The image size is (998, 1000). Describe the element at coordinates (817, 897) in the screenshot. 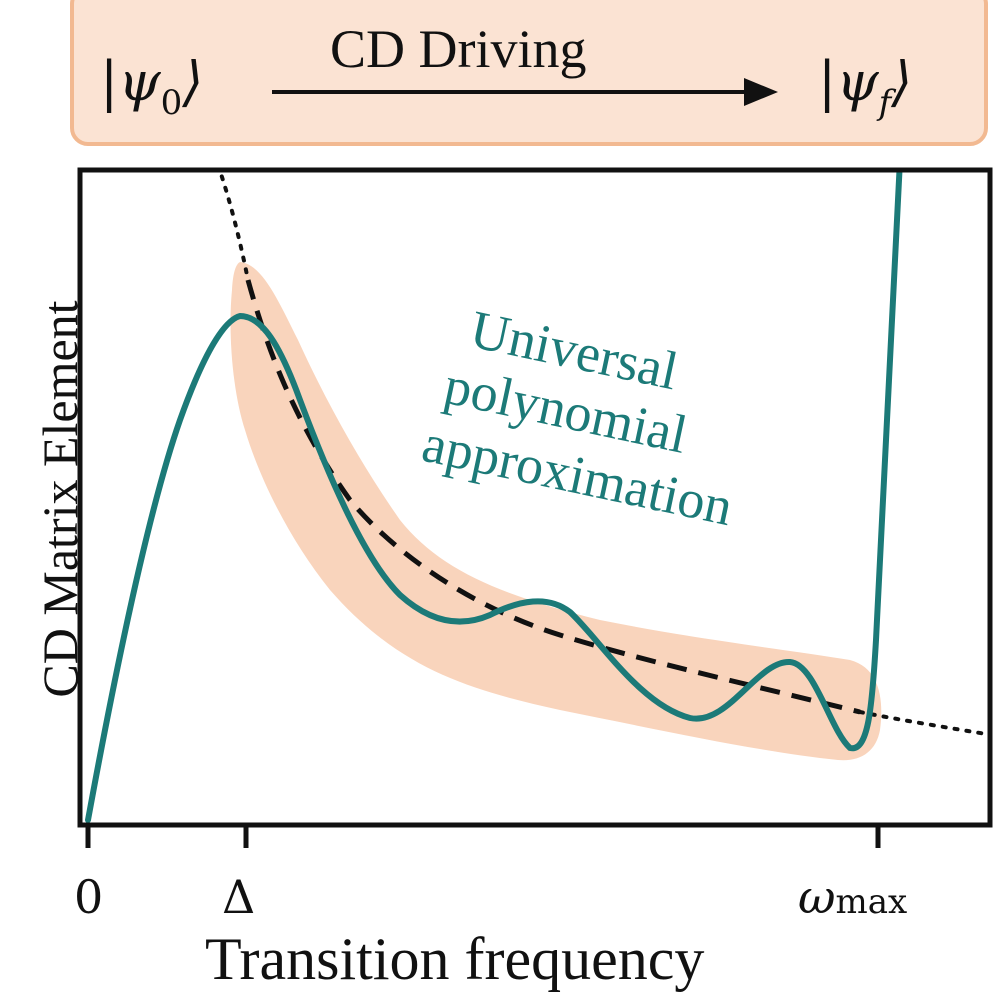

I see `omega-symbol: ω` at that location.